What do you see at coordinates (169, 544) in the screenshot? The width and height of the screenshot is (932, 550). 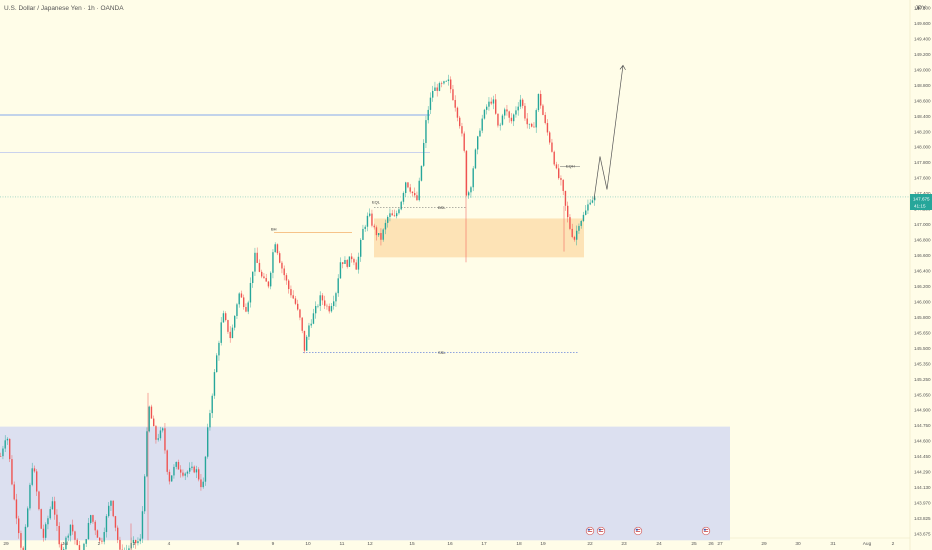 I see `x-tick-label: 4` at bounding box center [169, 544].